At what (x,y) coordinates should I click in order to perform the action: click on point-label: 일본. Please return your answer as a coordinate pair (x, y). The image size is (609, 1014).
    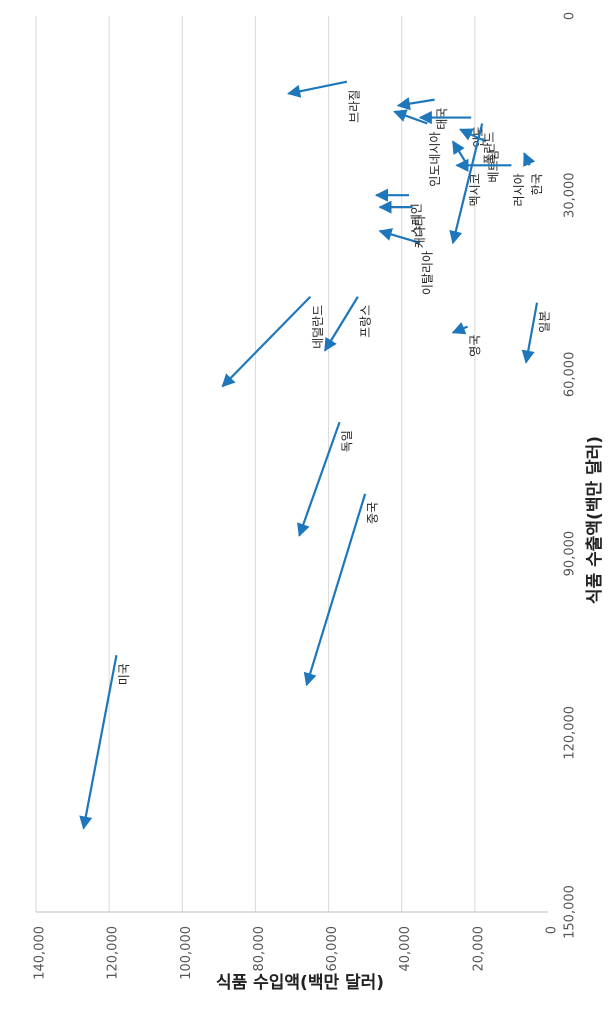
    Looking at the image, I should click on (545, 322).